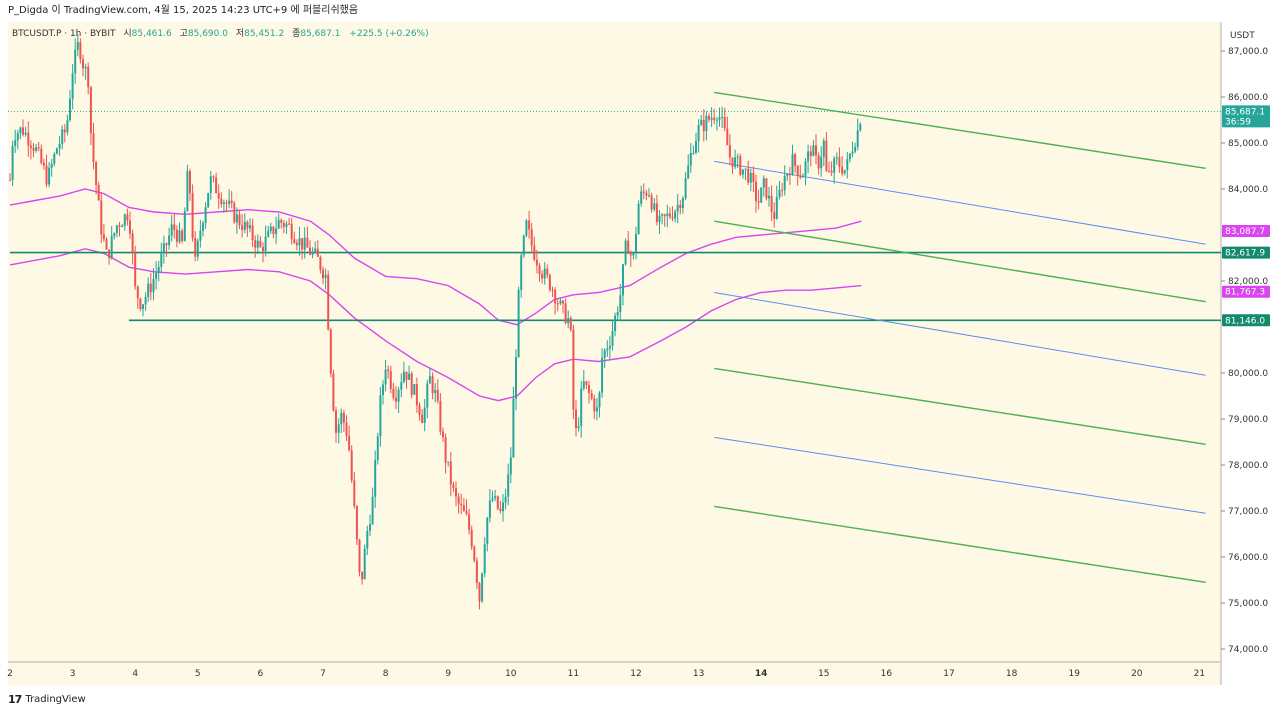 Image resolution: width=1280 pixels, height=712 pixels. What do you see at coordinates (635, 674) in the screenshot?
I see `time-tick-label: 12` at bounding box center [635, 674].